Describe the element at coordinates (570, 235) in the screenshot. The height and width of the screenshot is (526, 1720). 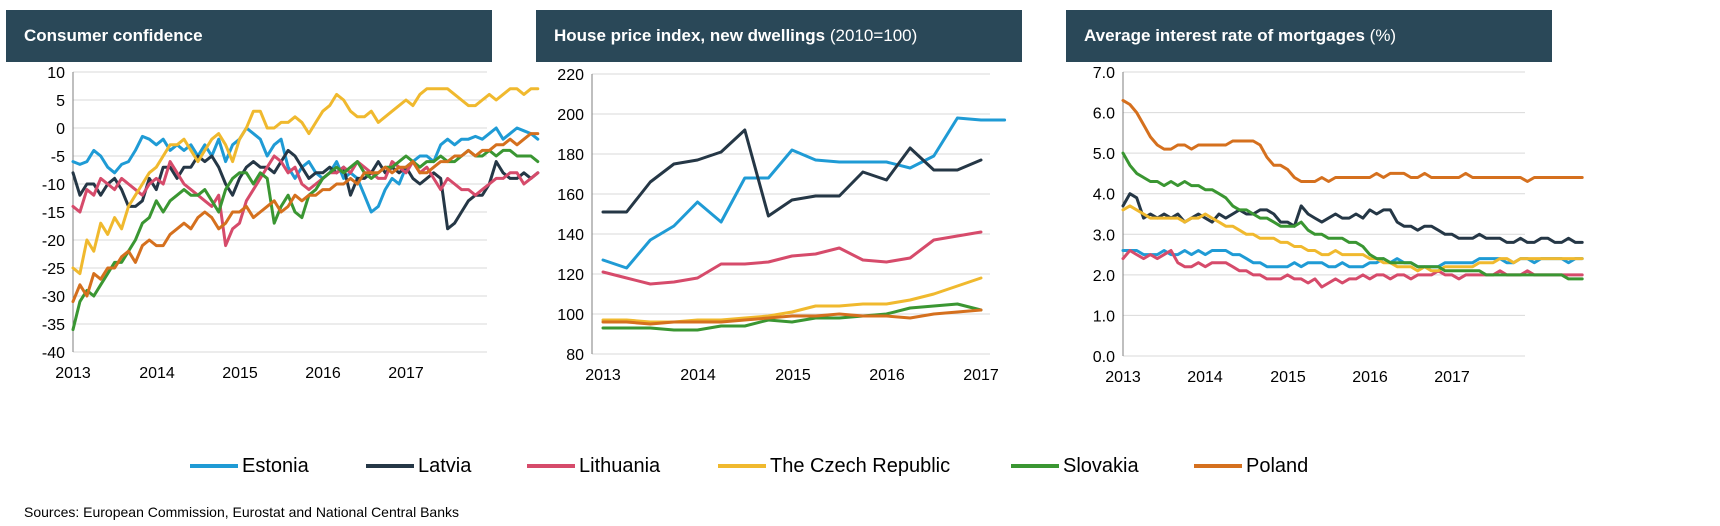
I see `y-tick-label: 140` at that location.